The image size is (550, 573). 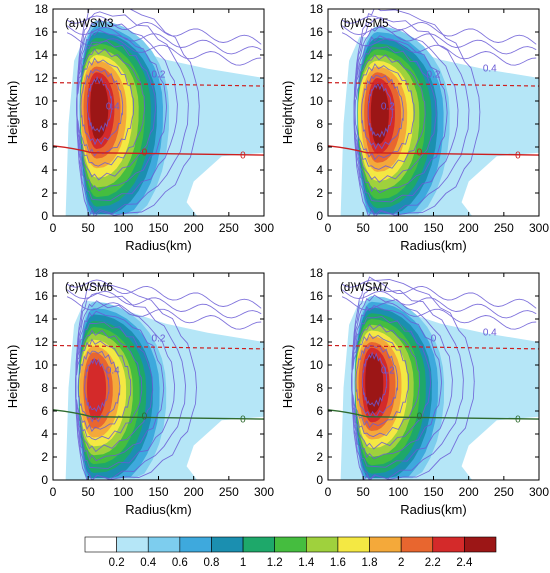 I want to click on colorbar-tick-label: 1.4, so click(x=306, y=563).